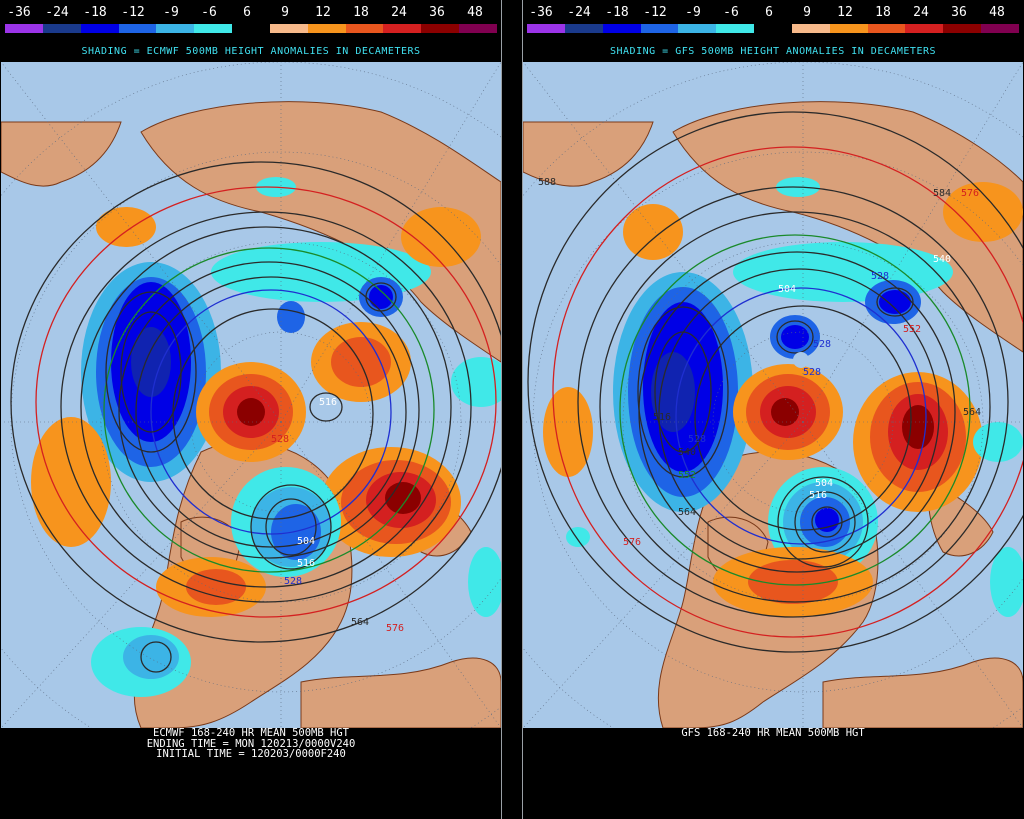  What do you see at coordinates (942, 193) in the screenshot?
I see `contour-label: 584` at bounding box center [942, 193].